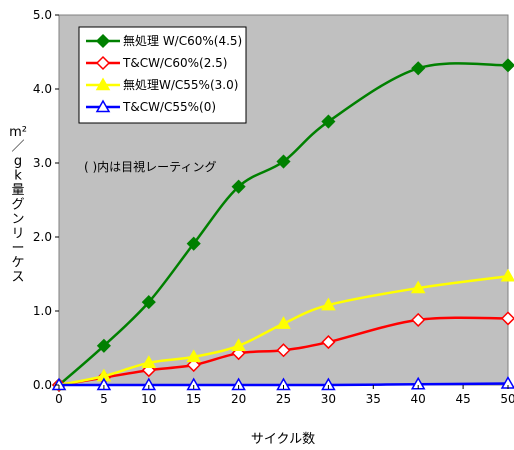 The width and height of the screenshot is (514, 450). I want to click on legend-entry: T&CW/C55%(0), so click(151, 106).